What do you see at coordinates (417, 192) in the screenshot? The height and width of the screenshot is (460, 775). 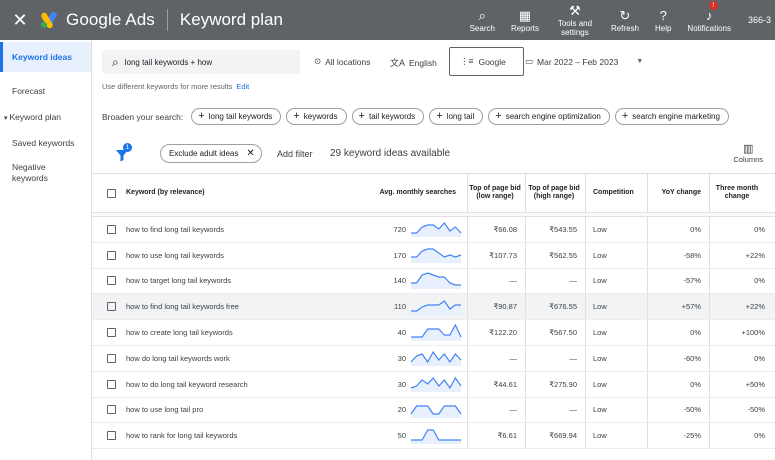 I see `header-avg-monthly-searches: Avg. monthly searches` at bounding box center [417, 192].